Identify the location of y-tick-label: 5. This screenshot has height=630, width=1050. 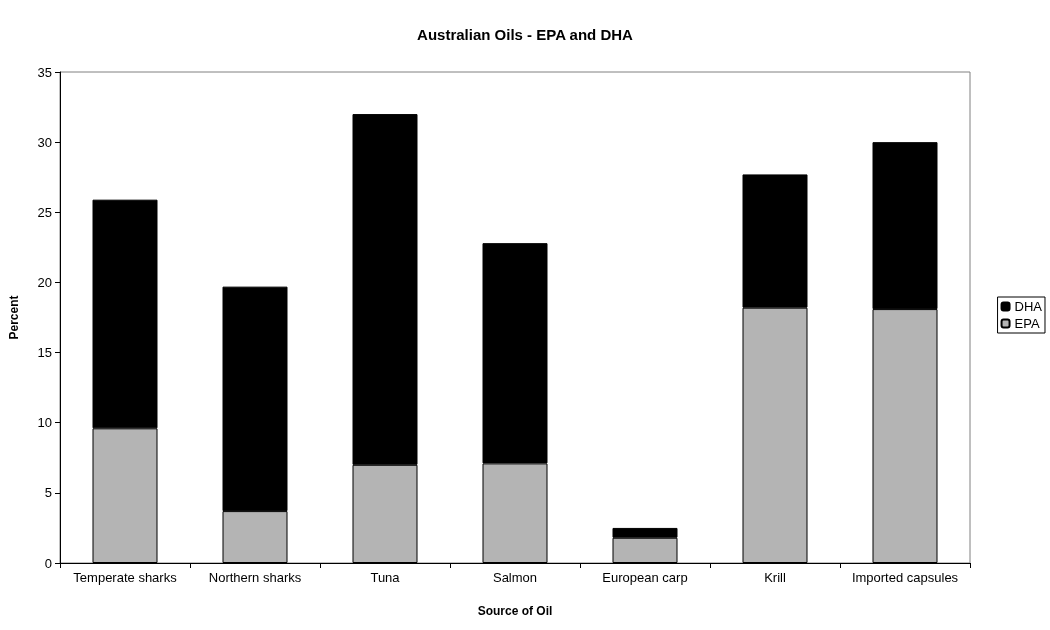
(48, 493).